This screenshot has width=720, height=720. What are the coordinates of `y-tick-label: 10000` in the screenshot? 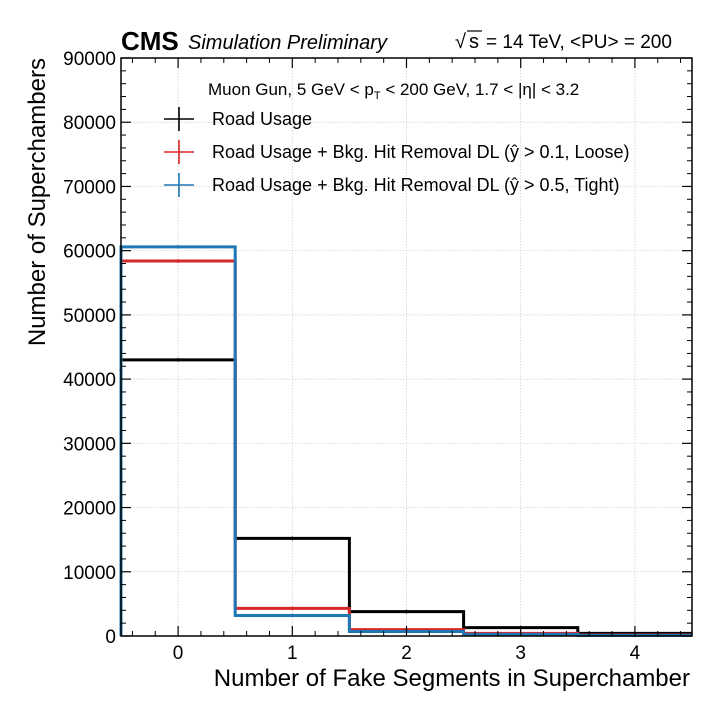 It's located at (89, 573).